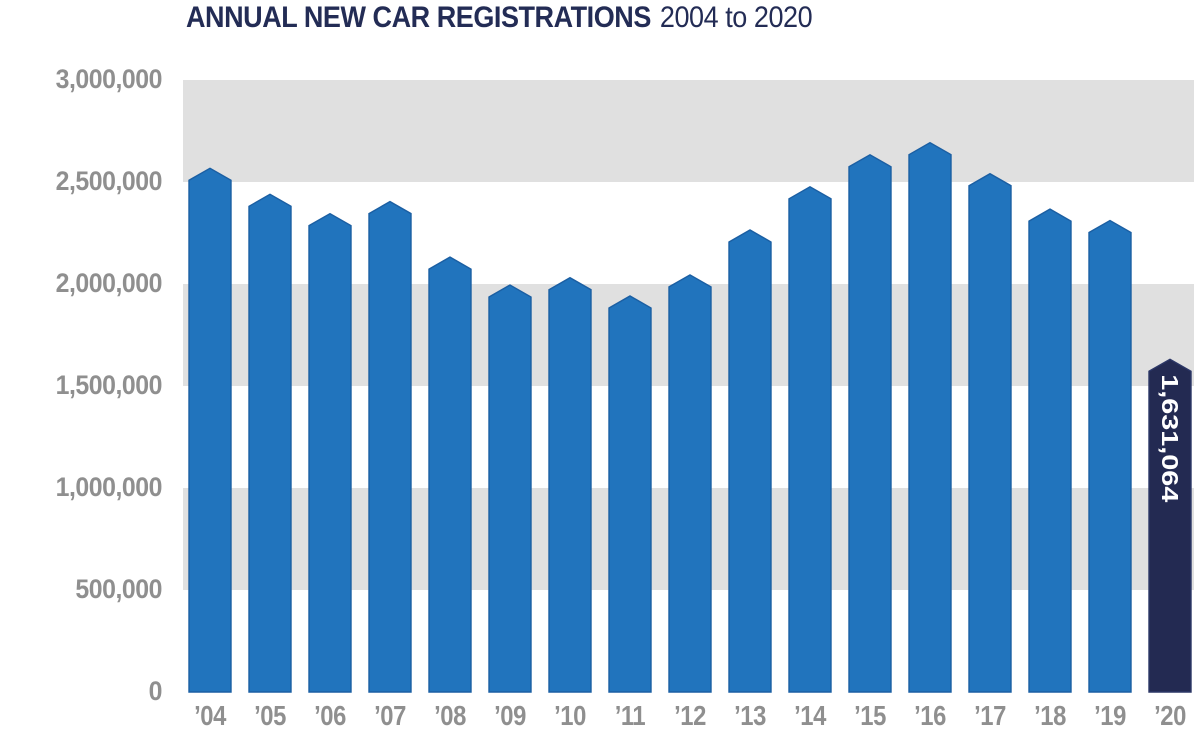  What do you see at coordinates (330, 715) in the screenshot?
I see `x-tick-label-2006: ’06` at bounding box center [330, 715].